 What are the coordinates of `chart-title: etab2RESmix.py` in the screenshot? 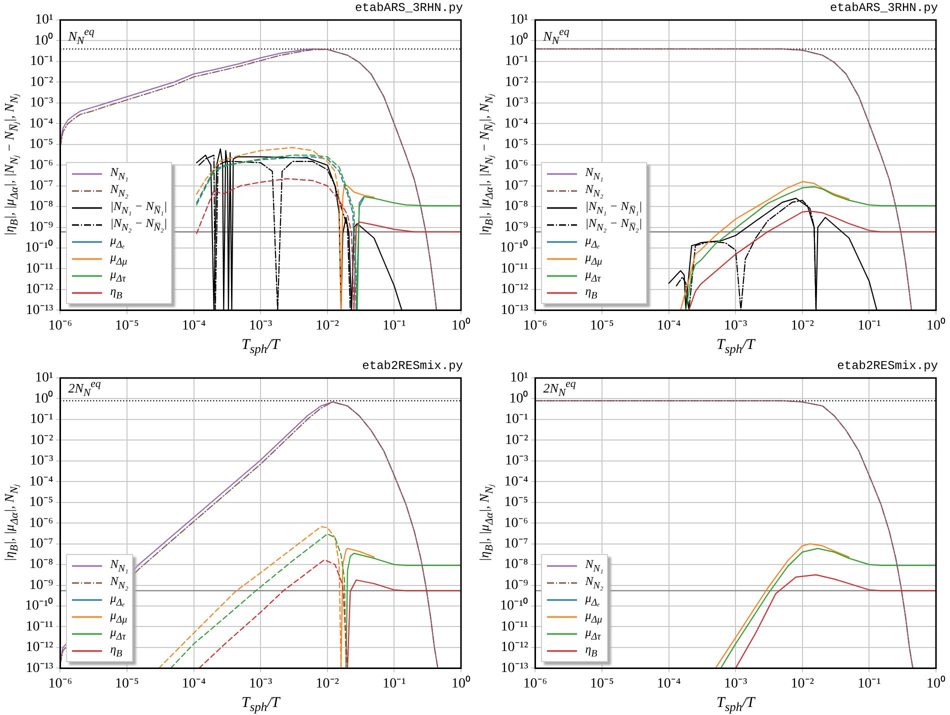 It's located at (887, 366).